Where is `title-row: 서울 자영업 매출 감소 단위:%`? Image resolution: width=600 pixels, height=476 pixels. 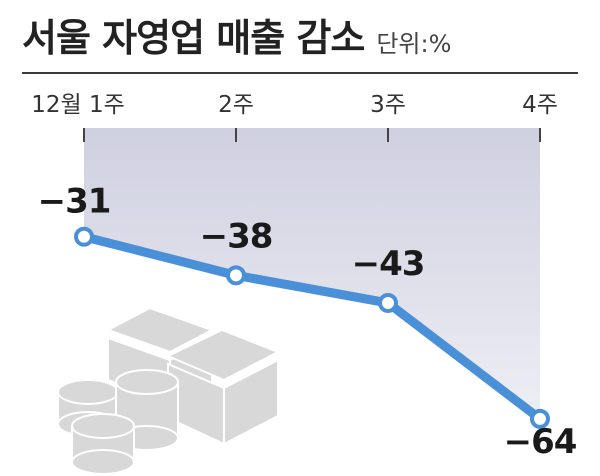
title-row: 서울 자영업 매출 감소 단위:% is located at coordinates (236, 34).